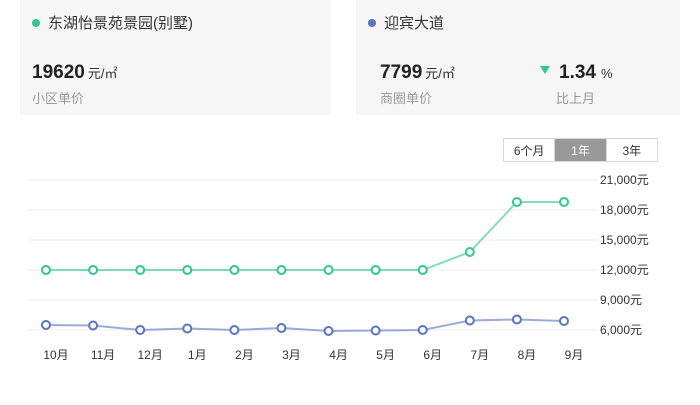 This screenshot has height=405, width=700. Describe the element at coordinates (624, 210) in the screenshot. I see `y-tick-label: 18,000元` at that location.